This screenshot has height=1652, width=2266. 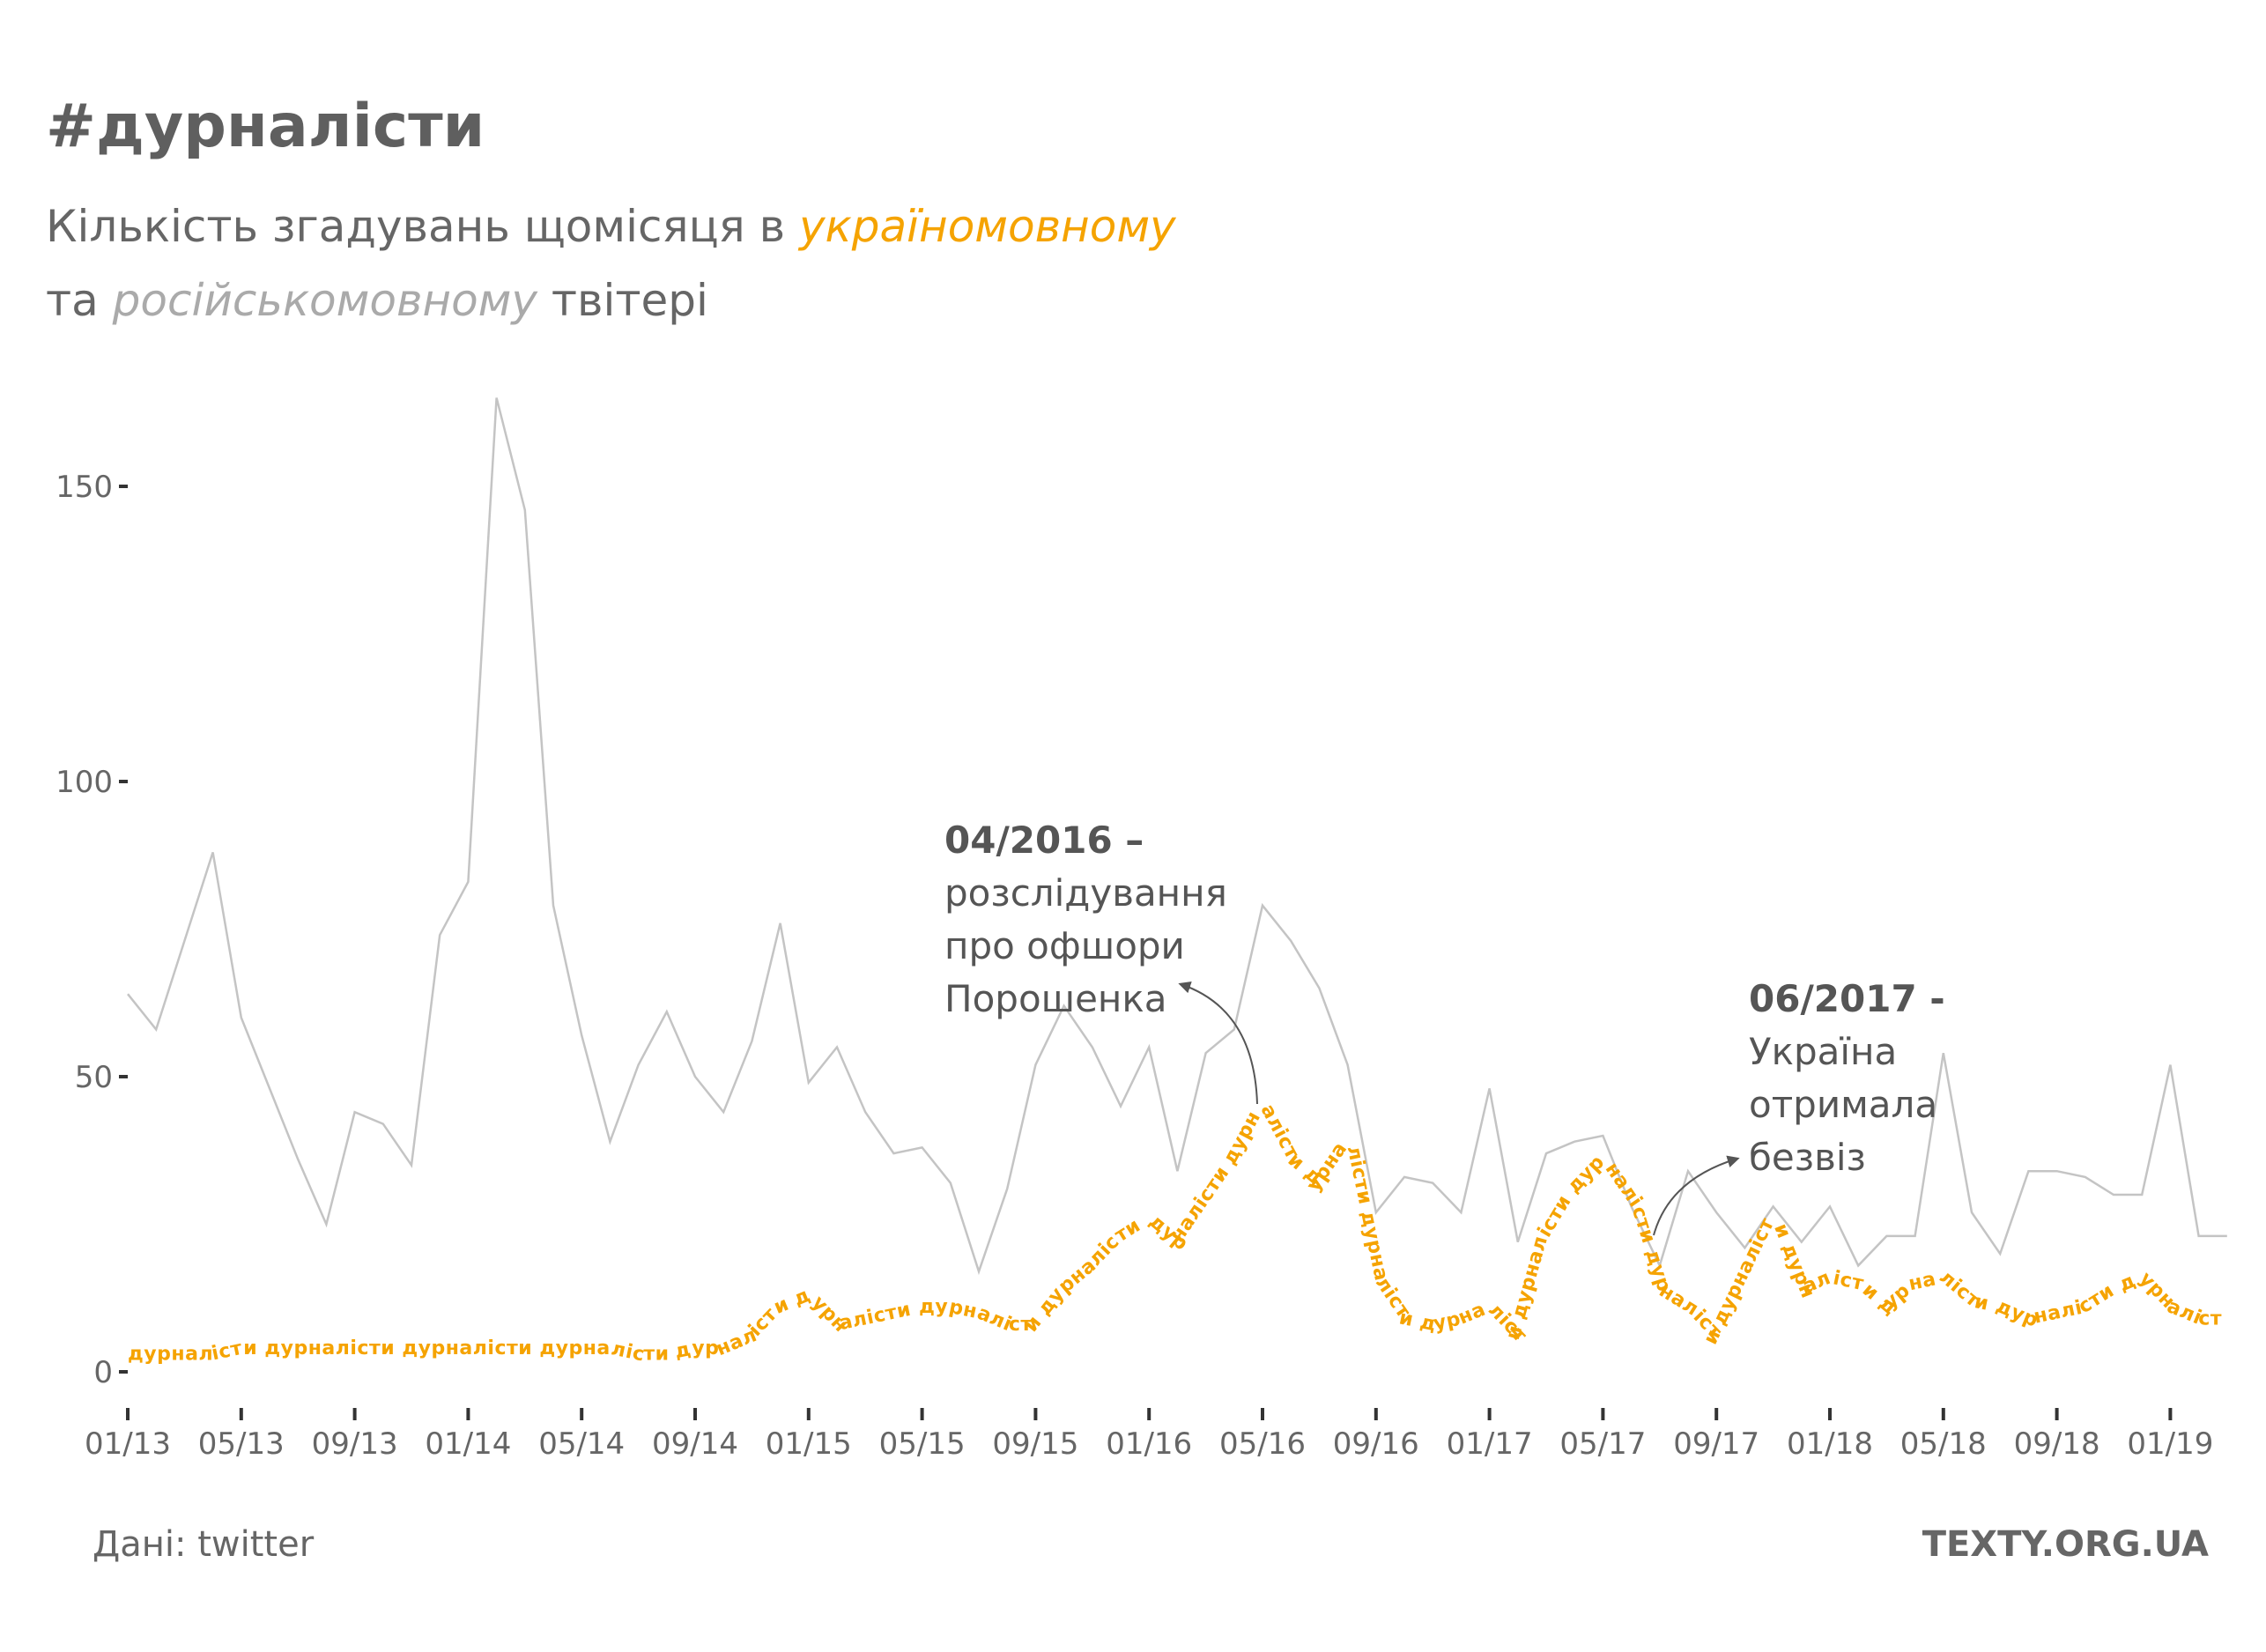 What do you see at coordinates (84, 782) in the screenshot?
I see `y-tick-label: 100` at bounding box center [84, 782].